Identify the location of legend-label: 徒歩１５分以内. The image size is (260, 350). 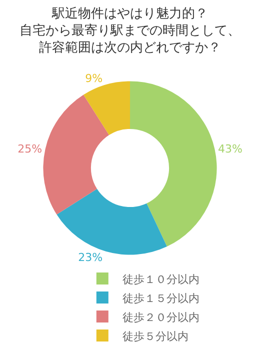
(161, 298).